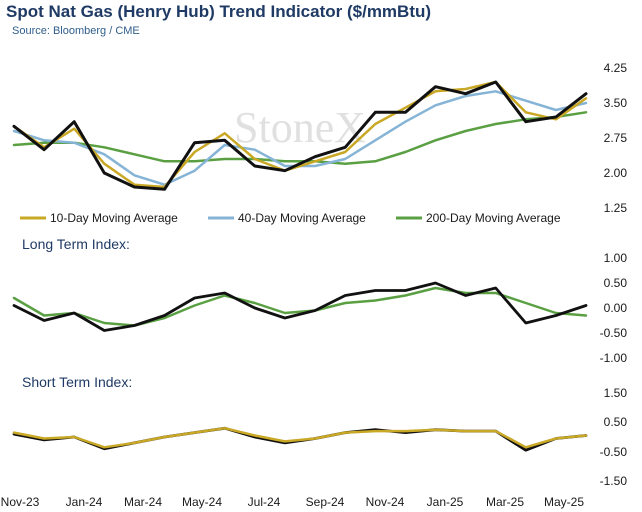 This screenshot has width=642, height=512. What do you see at coordinates (20, 502) in the screenshot?
I see `x-tick-label: Nov-23` at bounding box center [20, 502].